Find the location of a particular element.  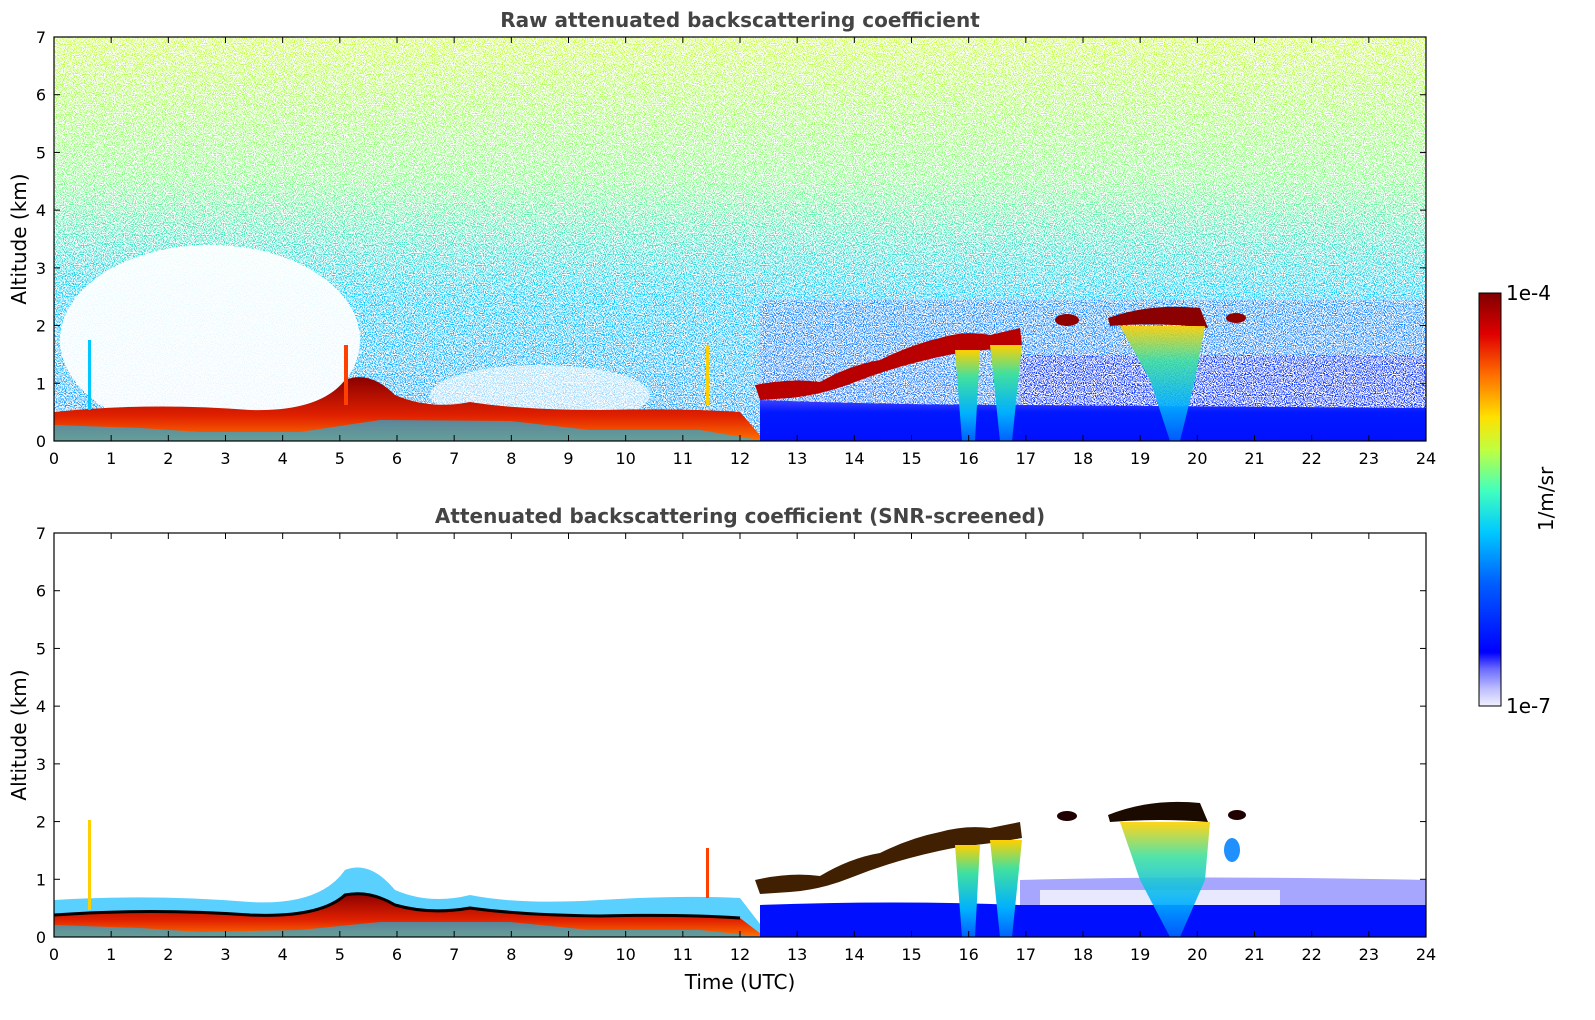

colorbar-unit-label: 1/m/sr is located at coordinates (1546, 498).